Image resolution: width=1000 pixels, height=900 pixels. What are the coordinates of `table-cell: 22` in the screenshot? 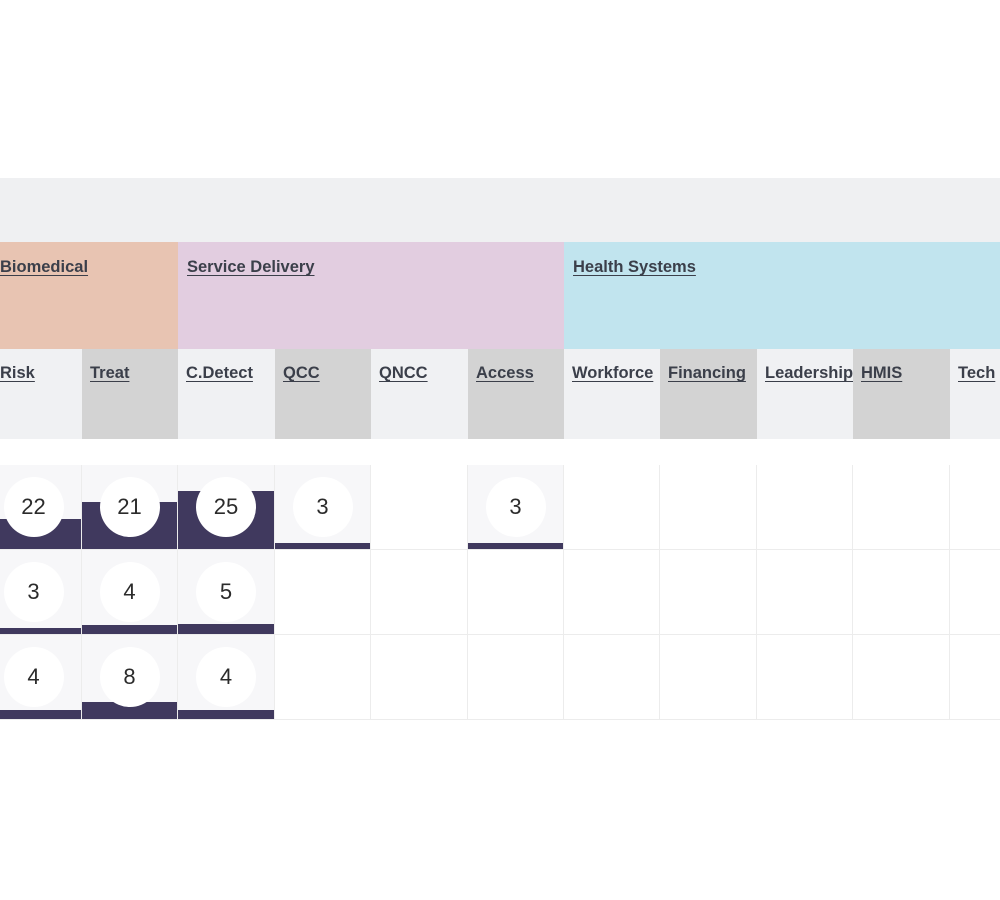 It's located at (41, 507).